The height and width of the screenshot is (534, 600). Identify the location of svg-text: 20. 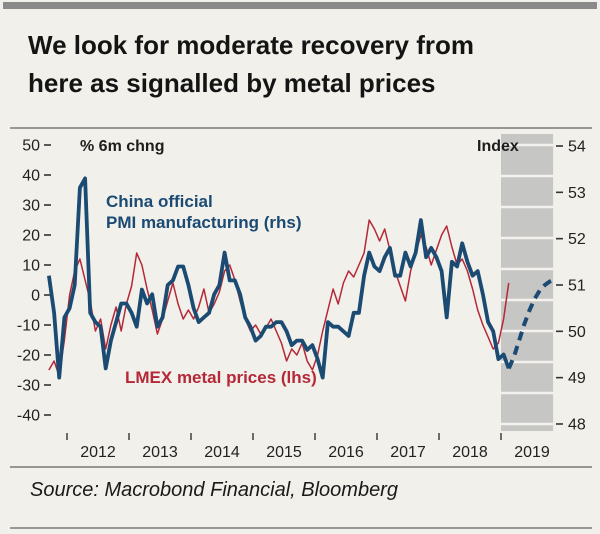
(31, 236).